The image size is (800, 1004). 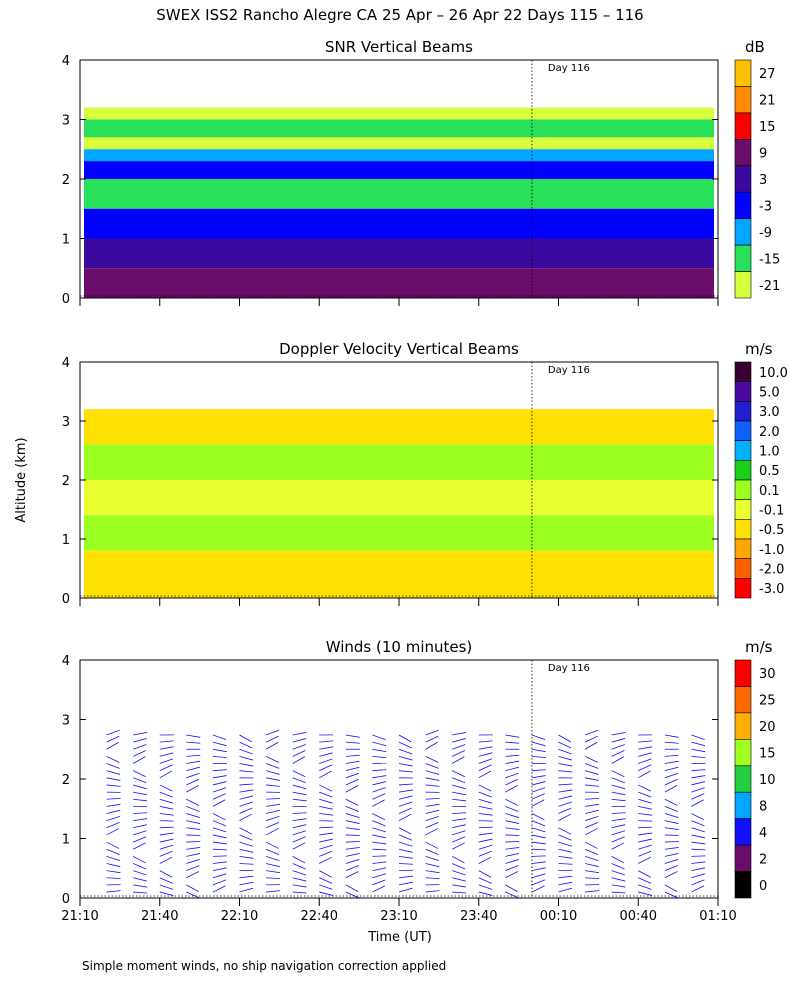 I want to click on x-tick-label: 01:10, so click(x=717, y=916).